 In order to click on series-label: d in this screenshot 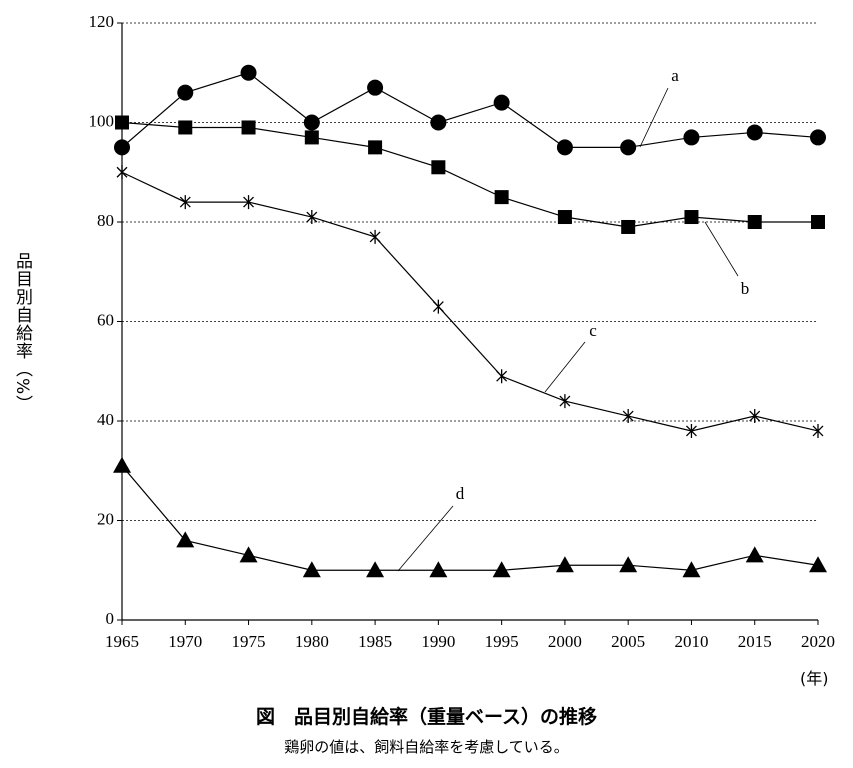, I will do `click(460, 493)`.